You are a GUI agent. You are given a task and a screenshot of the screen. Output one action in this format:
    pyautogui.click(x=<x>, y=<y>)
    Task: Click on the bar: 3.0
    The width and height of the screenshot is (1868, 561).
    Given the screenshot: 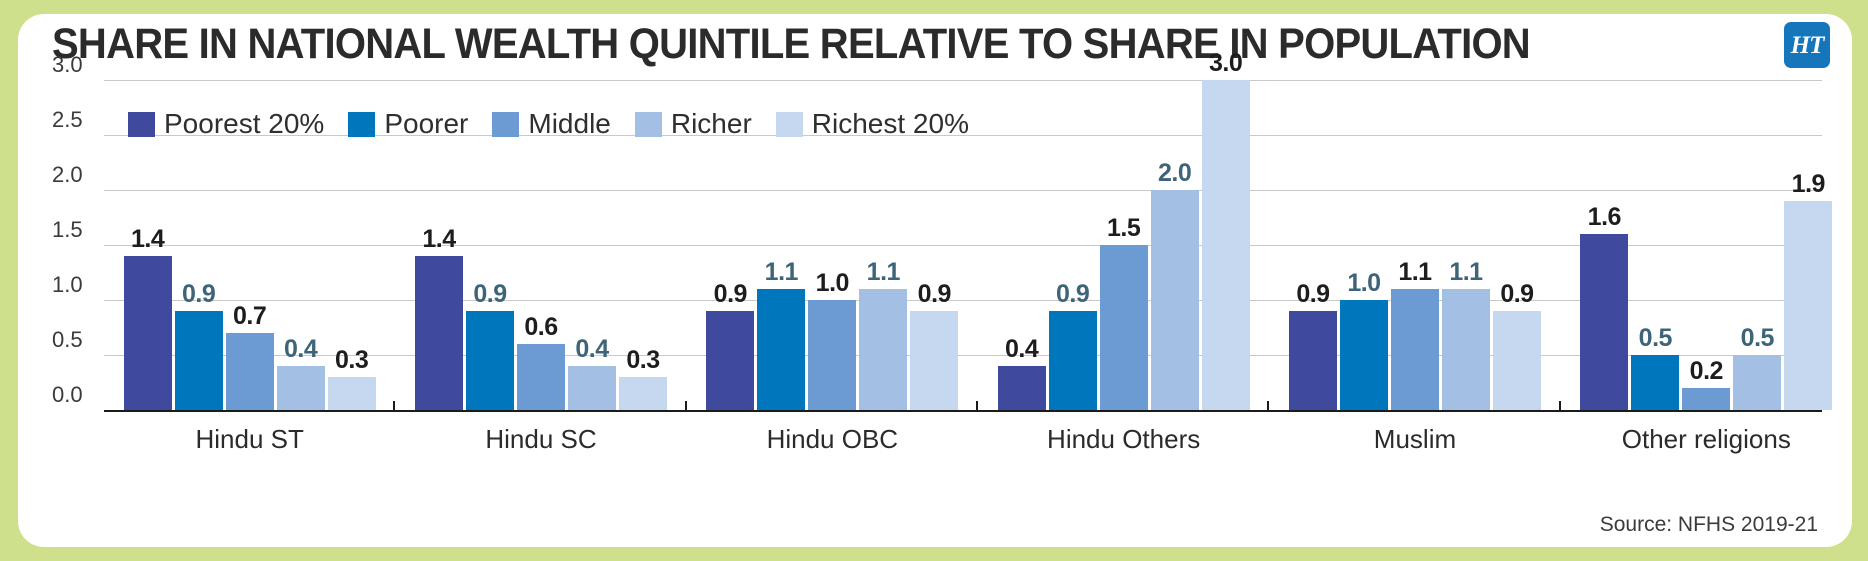 What is the action you would take?
    pyautogui.click(x=1225, y=229)
    